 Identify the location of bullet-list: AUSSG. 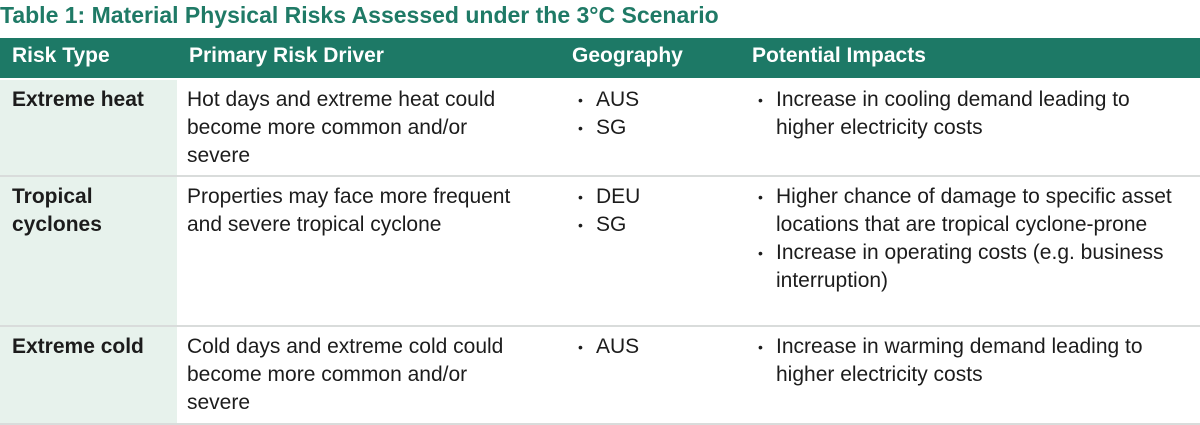
(651, 114).